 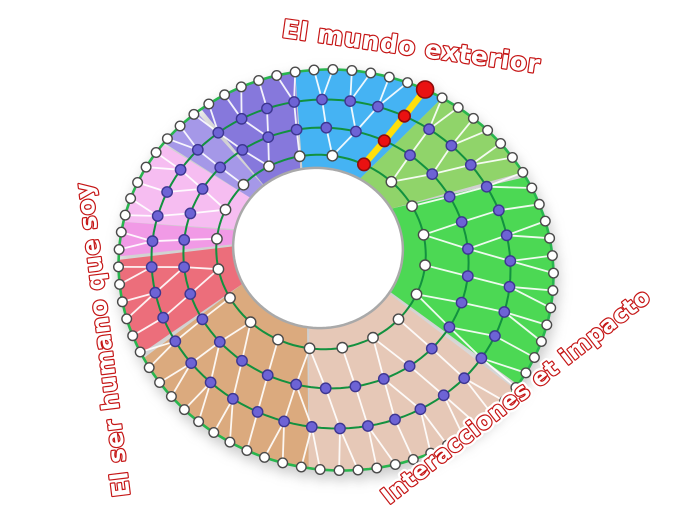 What do you see at coordinates (394, 127) in the screenshot?
I see `highlight-path` at bounding box center [394, 127].